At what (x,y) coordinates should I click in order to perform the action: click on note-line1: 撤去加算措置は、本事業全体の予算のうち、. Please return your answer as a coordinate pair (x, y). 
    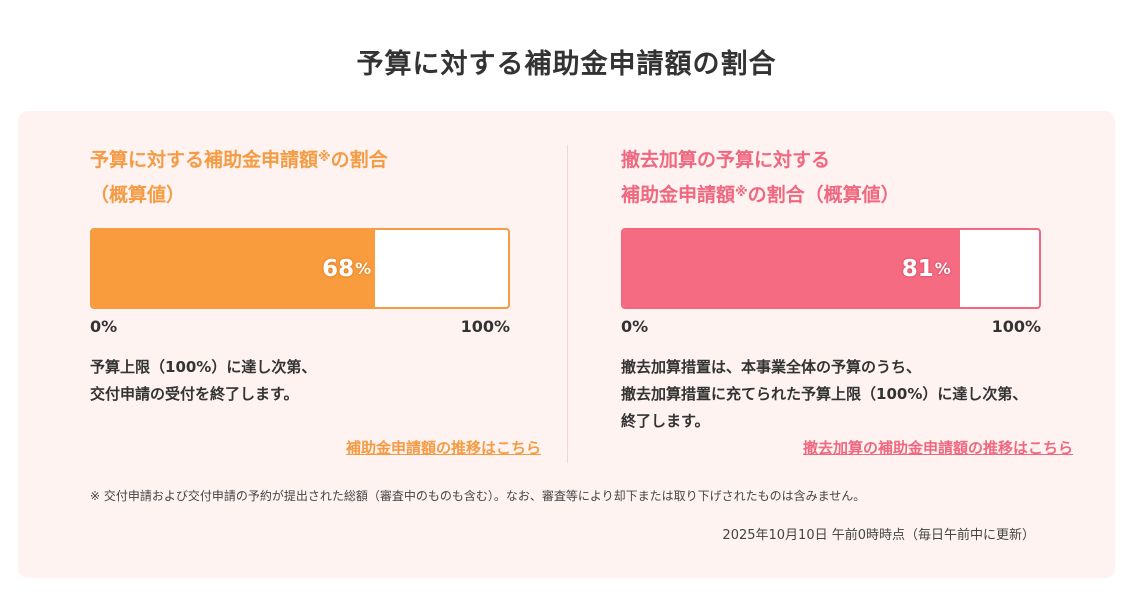
    Looking at the image, I should click on (771, 367).